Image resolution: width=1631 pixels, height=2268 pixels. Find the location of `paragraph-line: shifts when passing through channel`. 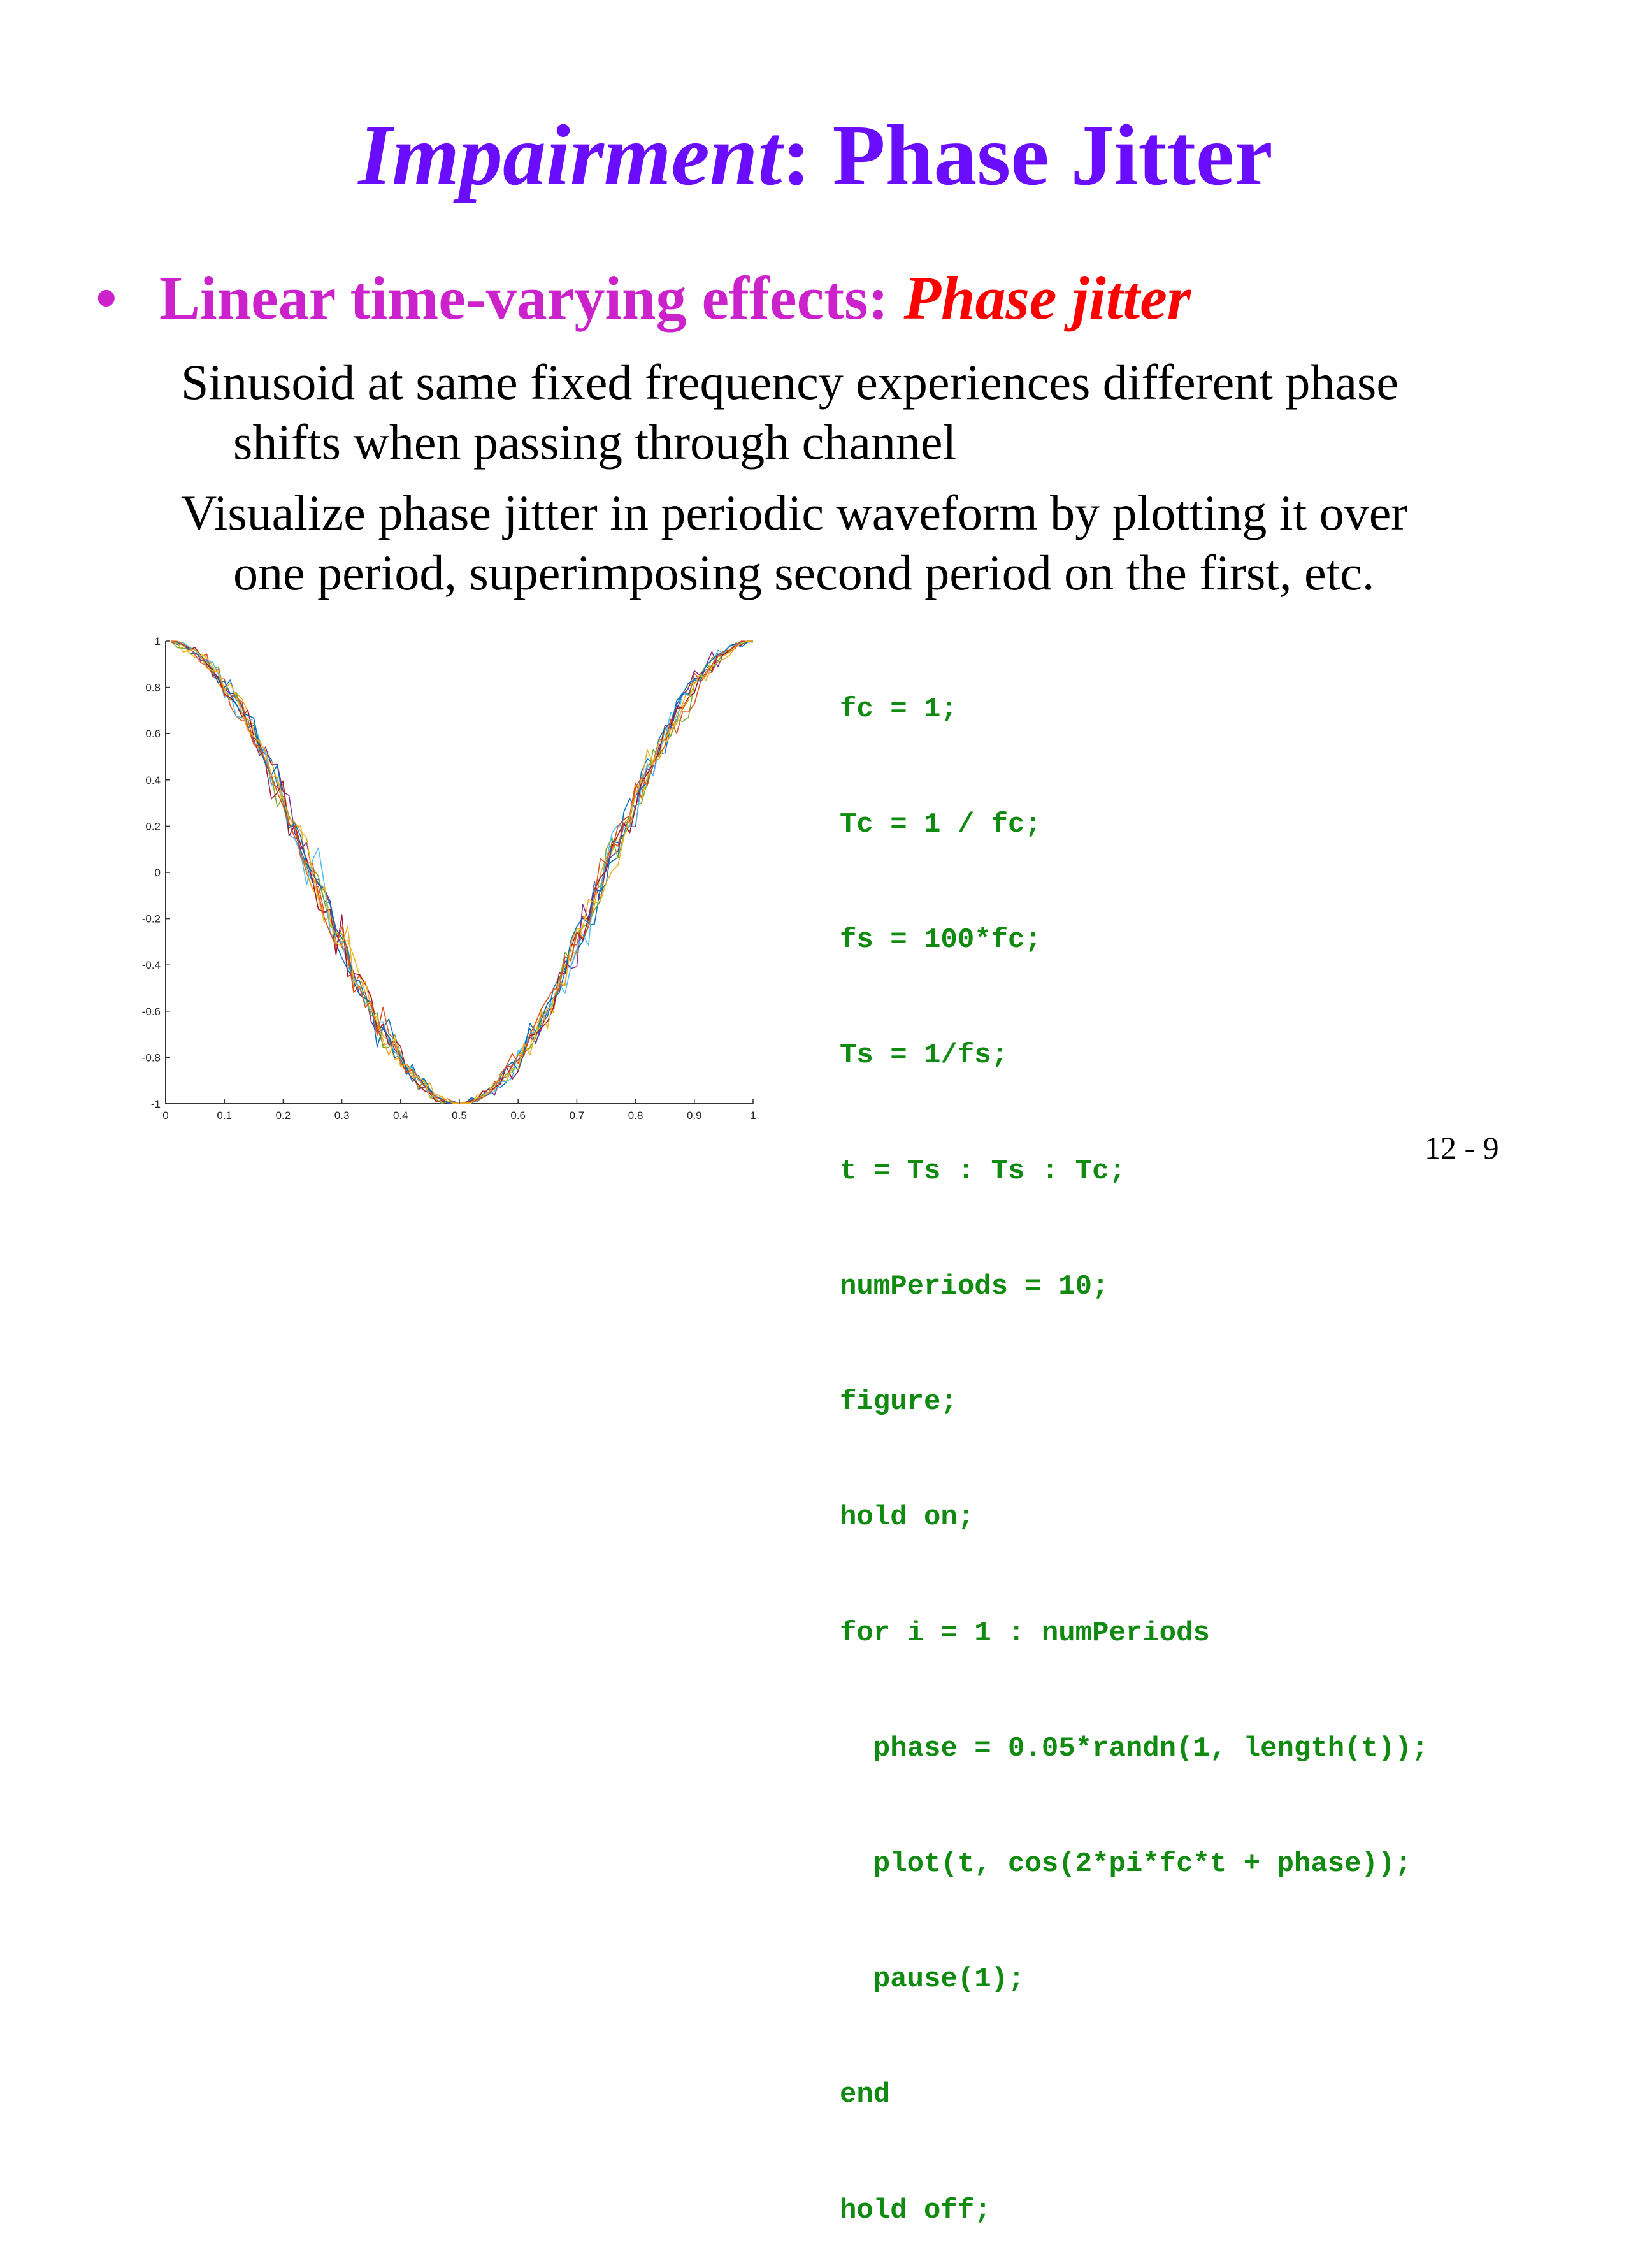

paragraph-line: shifts when passing through channel is located at coordinates (595, 442).